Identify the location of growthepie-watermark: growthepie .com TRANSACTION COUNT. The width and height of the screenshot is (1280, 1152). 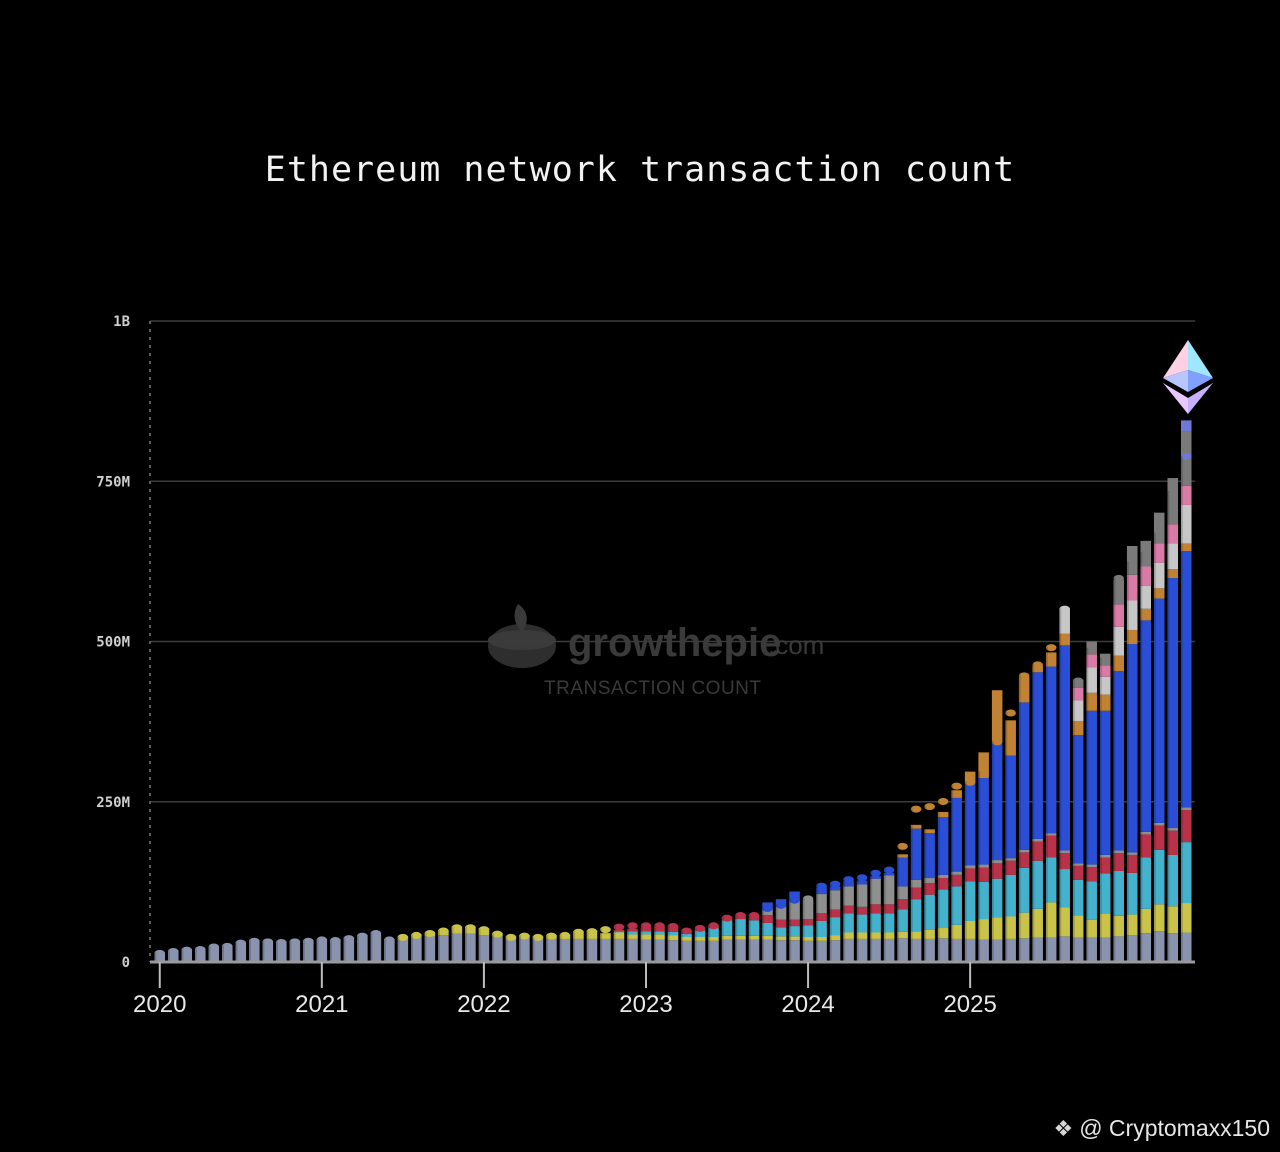
(656, 651).